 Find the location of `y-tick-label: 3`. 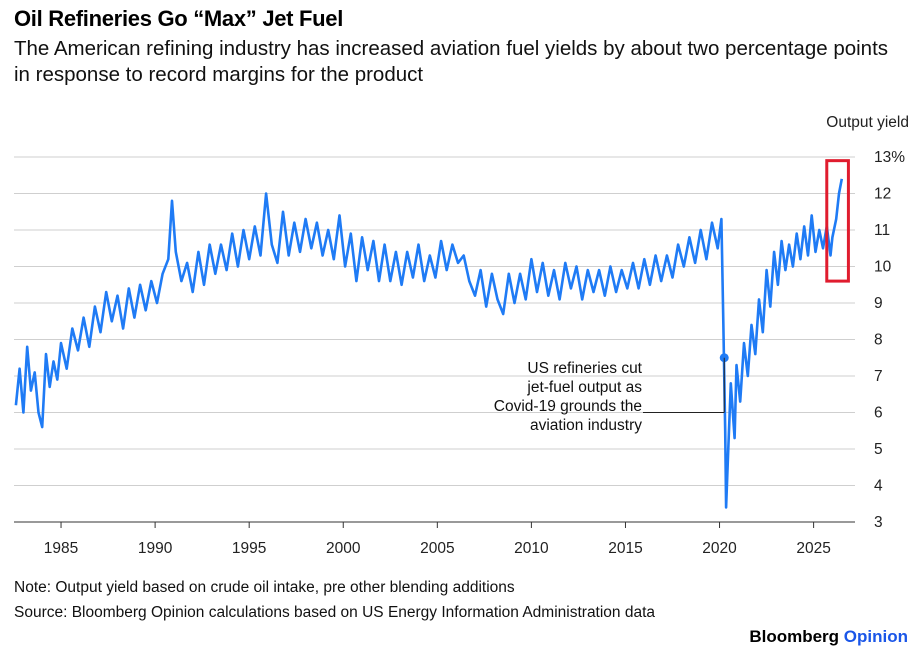

y-tick-label: 3 is located at coordinates (878, 522).